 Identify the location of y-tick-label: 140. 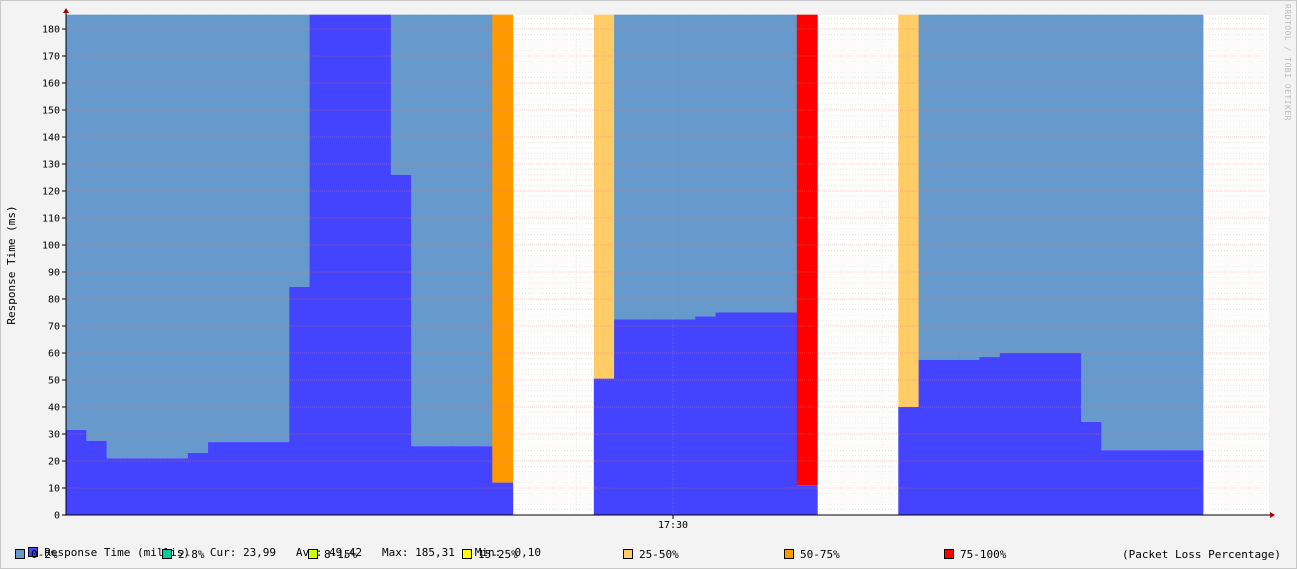
(51, 138).